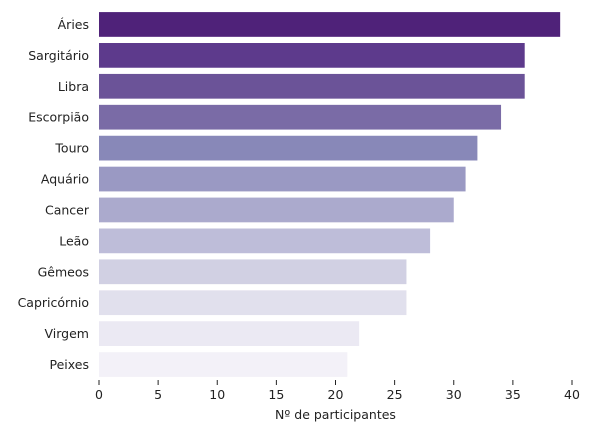 The height and width of the screenshot is (432, 605). Describe the element at coordinates (63, 271) in the screenshot. I see `y-tick-label: Gêmeos` at that location.